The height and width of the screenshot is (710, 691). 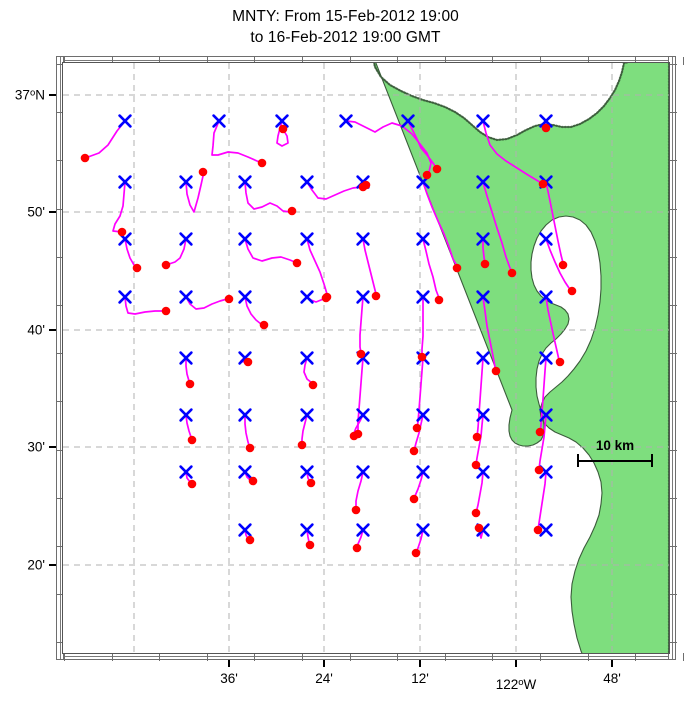 What do you see at coordinates (29, 95) in the screenshot?
I see `y-axis-label-0: 37oN` at bounding box center [29, 95].